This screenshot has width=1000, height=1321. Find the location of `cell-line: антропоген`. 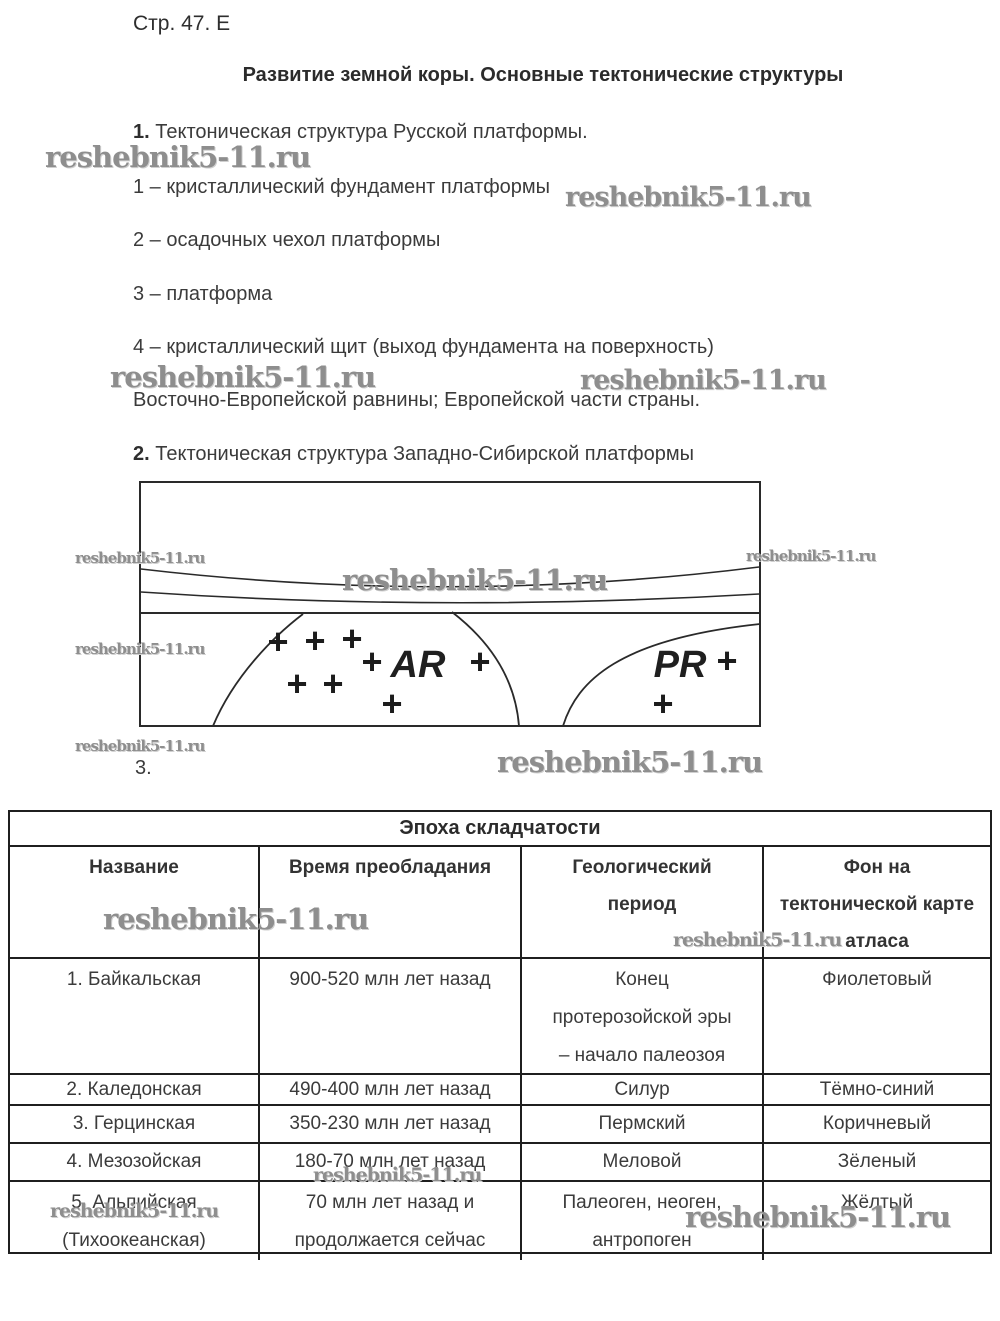

cell-line: антропоген is located at coordinates (642, 1240).